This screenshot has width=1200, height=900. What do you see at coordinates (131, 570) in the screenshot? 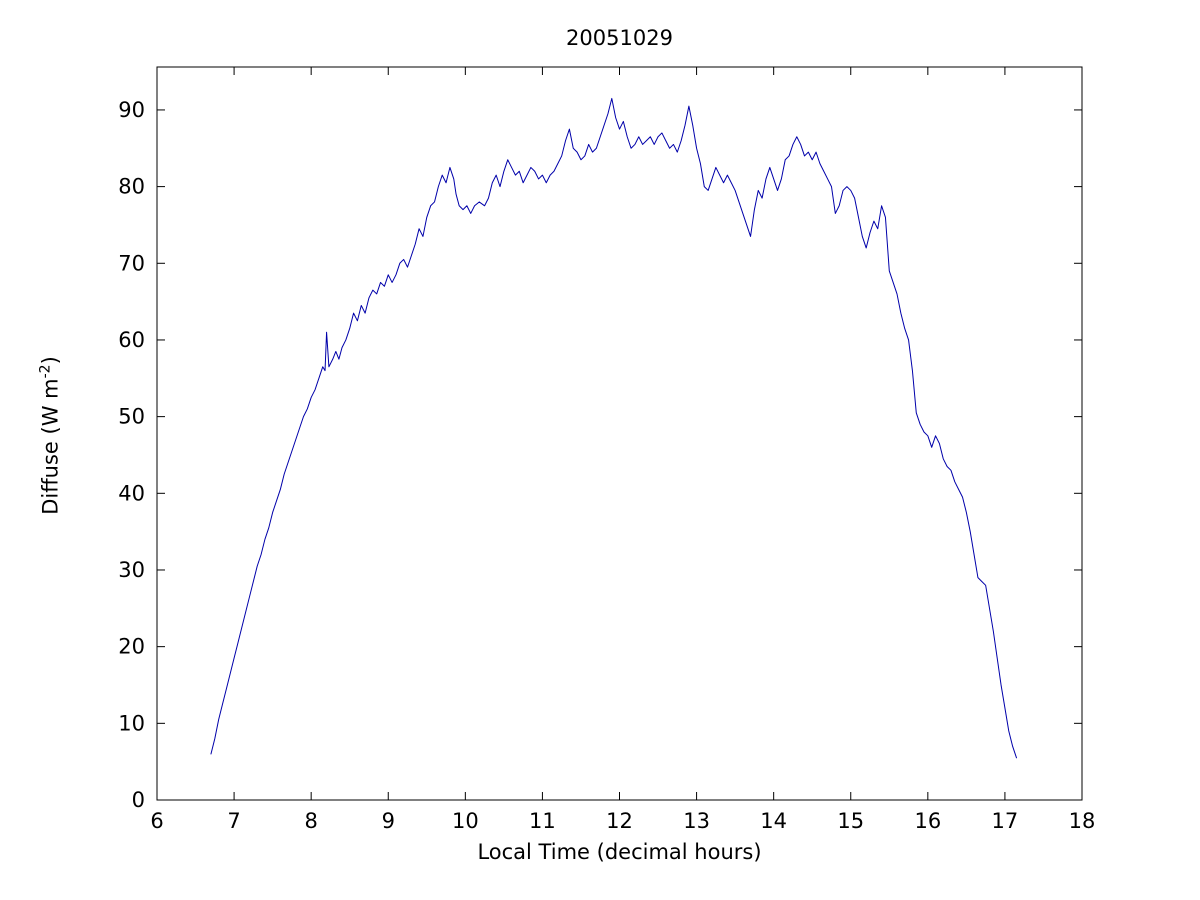
I see `y-tick-label: 30` at bounding box center [131, 570].